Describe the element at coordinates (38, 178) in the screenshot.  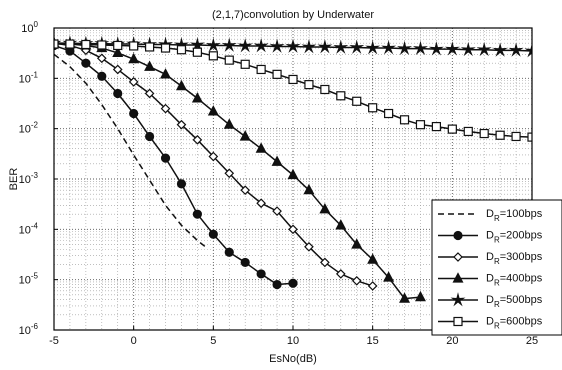
I see `y-tick-labels: 10⁰ 10⁻¹ 10⁻² 10⁻³ 10⁻⁴ 10⁻⁵ 10⁻⁶` at that location.